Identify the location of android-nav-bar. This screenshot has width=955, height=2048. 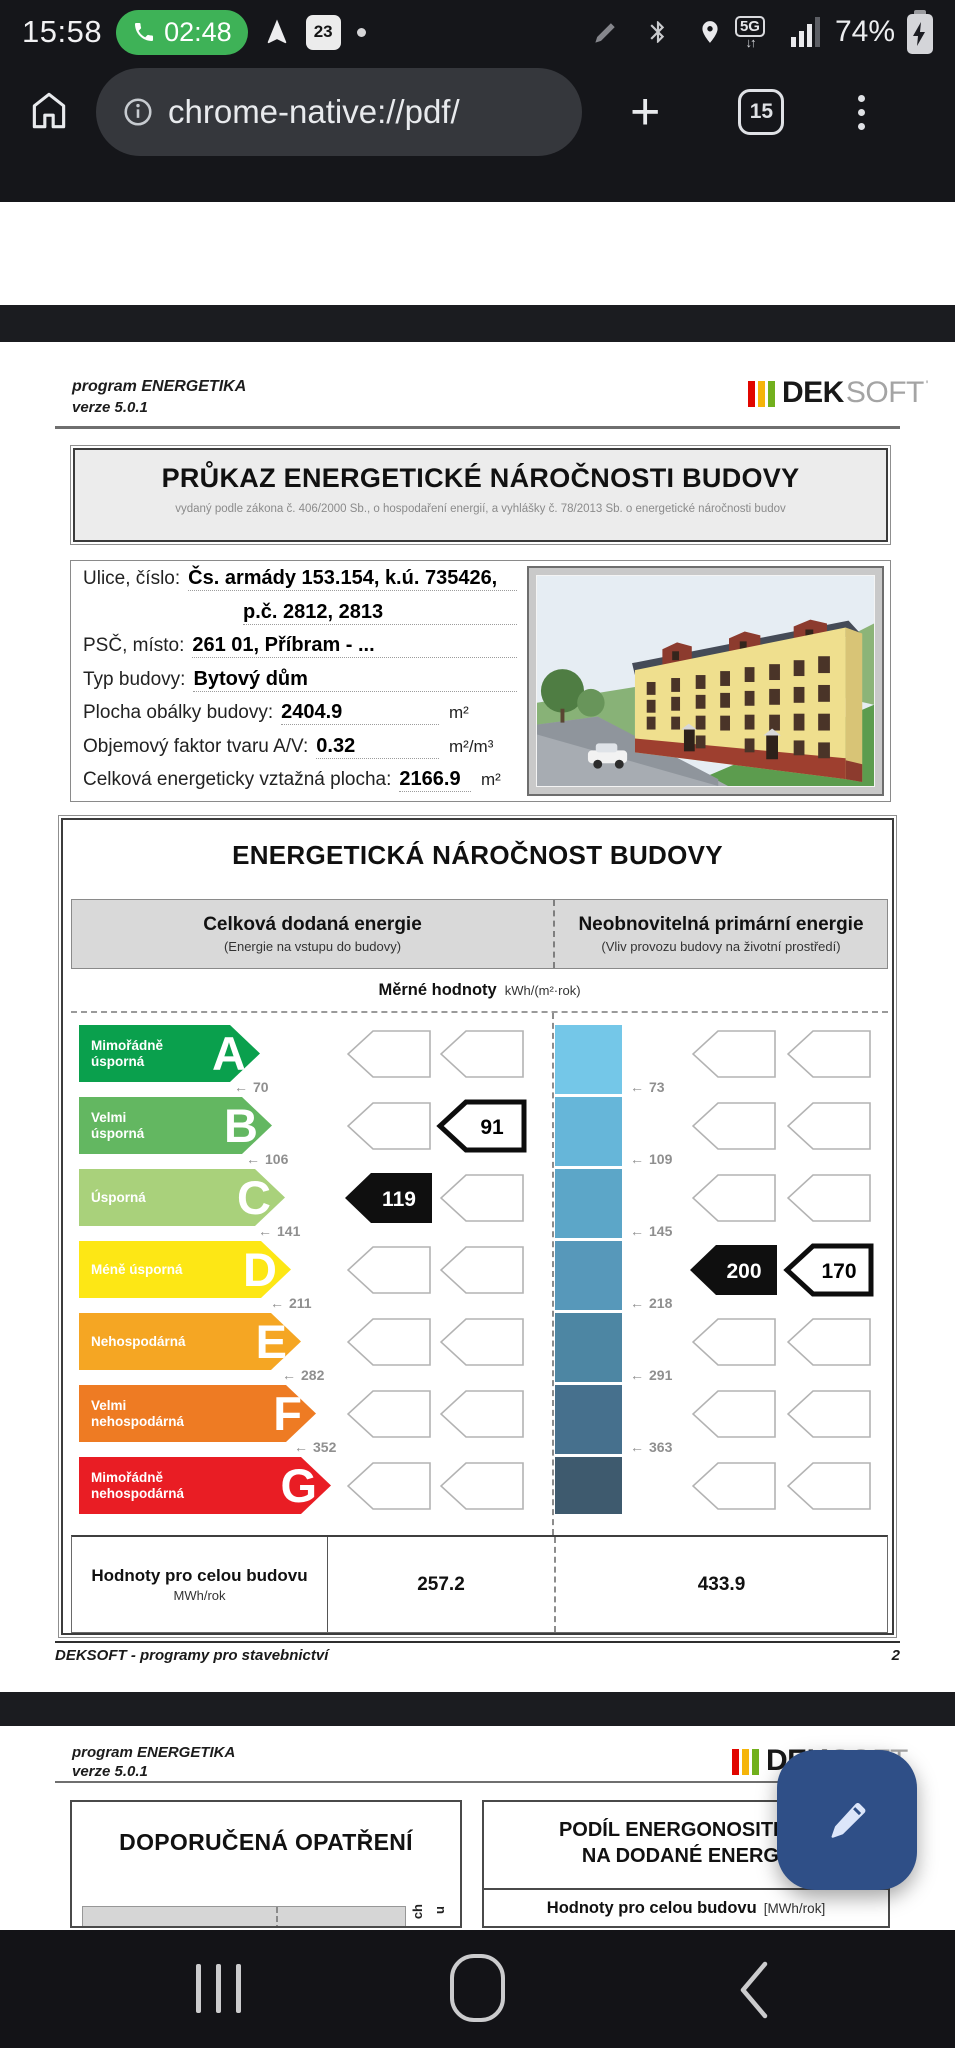
(477, 1989).